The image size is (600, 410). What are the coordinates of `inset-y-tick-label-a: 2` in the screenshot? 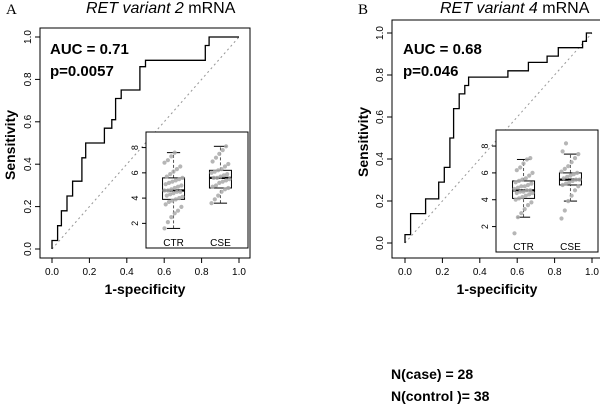 It's located at (135, 223).